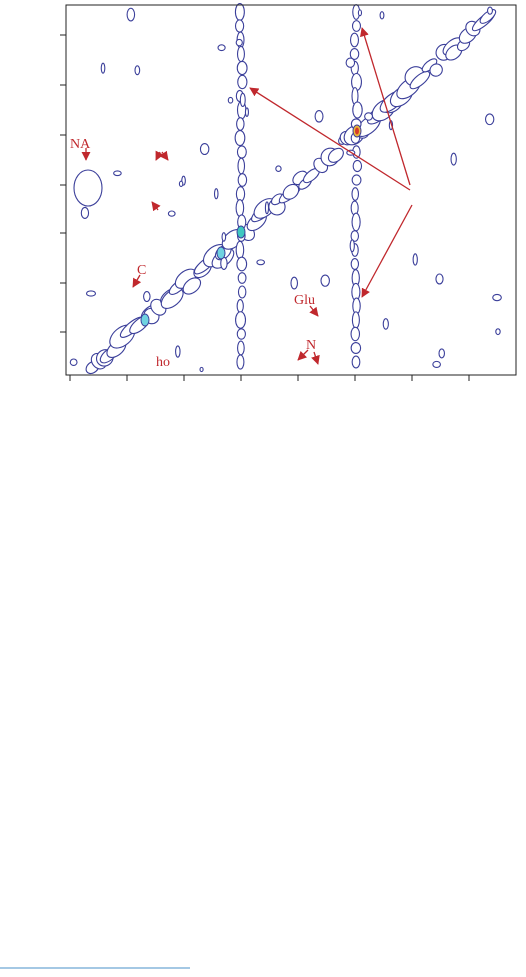 The height and width of the screenshot is (977, 526). What do you see at coordinates (63, 183) in the screenshot?
I see `left-ticks` at bounding box center [63, 183].